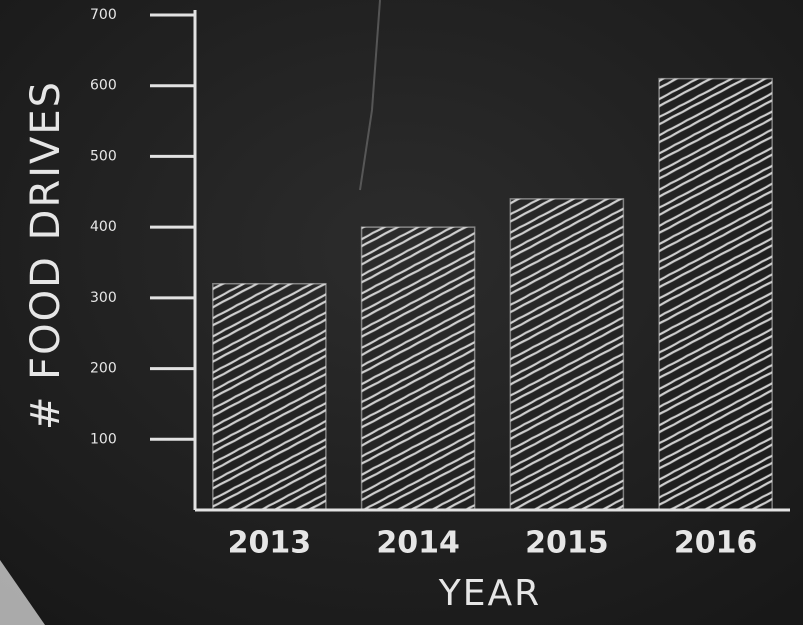 The image size is (803, 625). What do you see at coordinates (22, 592) in the screenshot?
I see `chalk-corner` at bounding box center [22, 592].